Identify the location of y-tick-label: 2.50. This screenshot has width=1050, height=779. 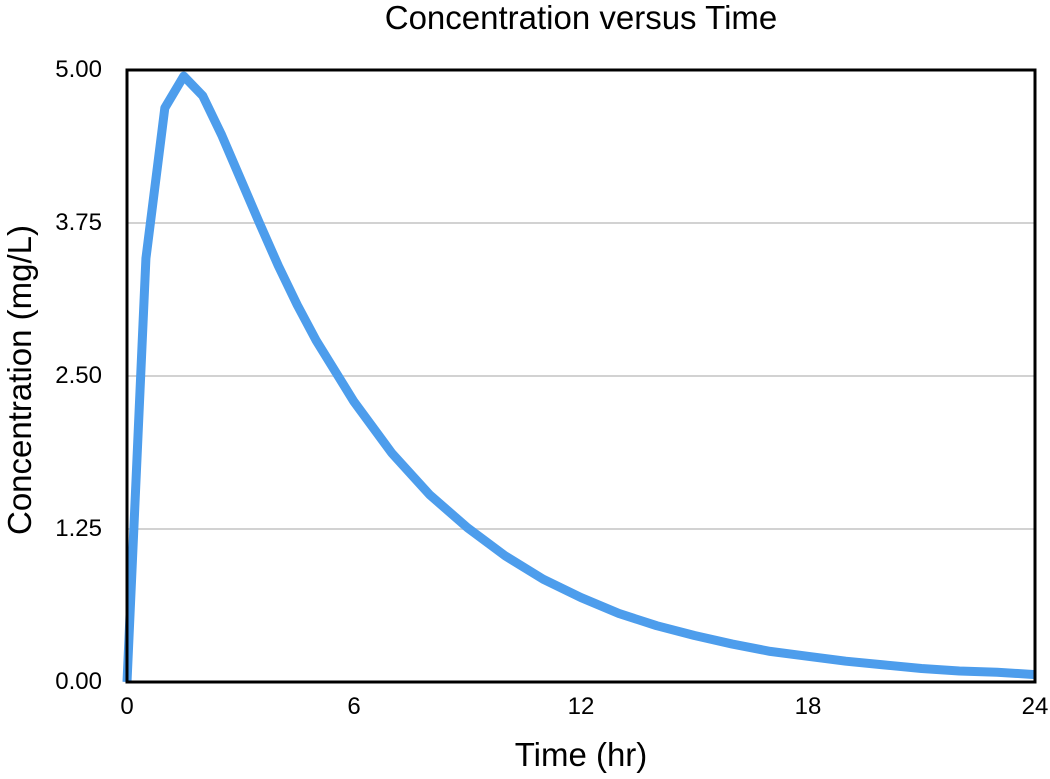
(78, 375).